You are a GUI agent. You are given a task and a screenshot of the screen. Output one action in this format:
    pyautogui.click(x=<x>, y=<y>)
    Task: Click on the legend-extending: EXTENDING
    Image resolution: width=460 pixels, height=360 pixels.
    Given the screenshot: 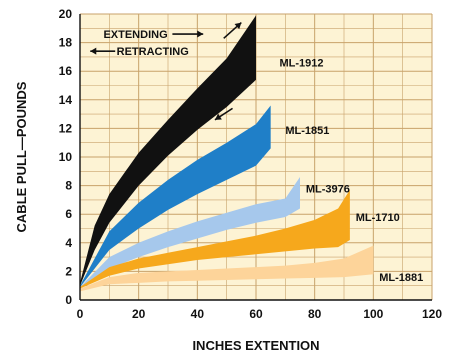 What is the action you would take?
    pyautogui.click(x=135, y=35)
    